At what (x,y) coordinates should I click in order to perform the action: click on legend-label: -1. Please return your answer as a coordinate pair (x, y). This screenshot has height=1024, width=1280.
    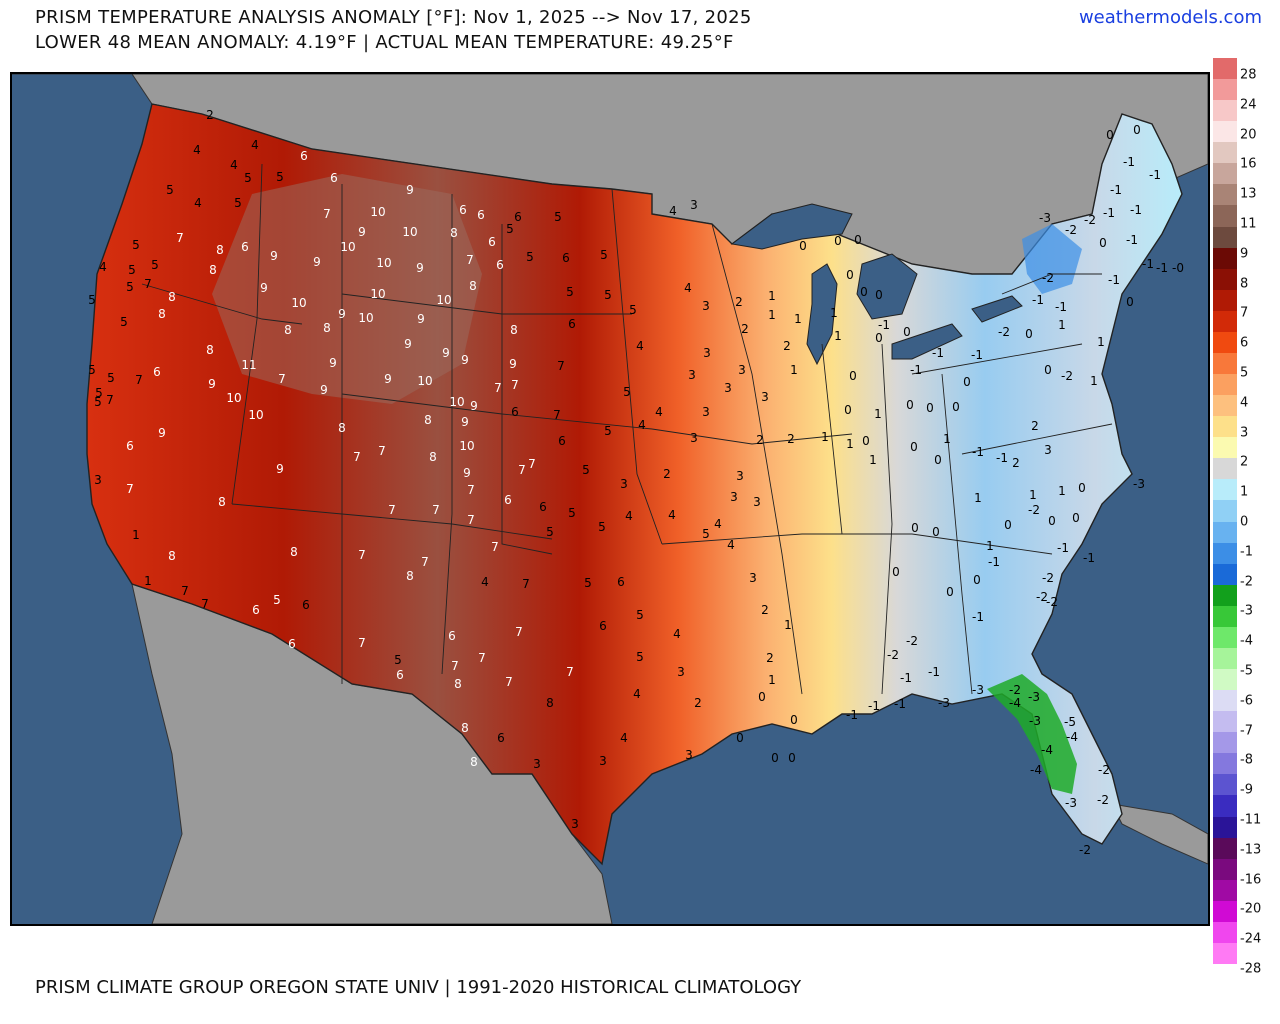
    Looking at the image, I should click on (1246, 552).